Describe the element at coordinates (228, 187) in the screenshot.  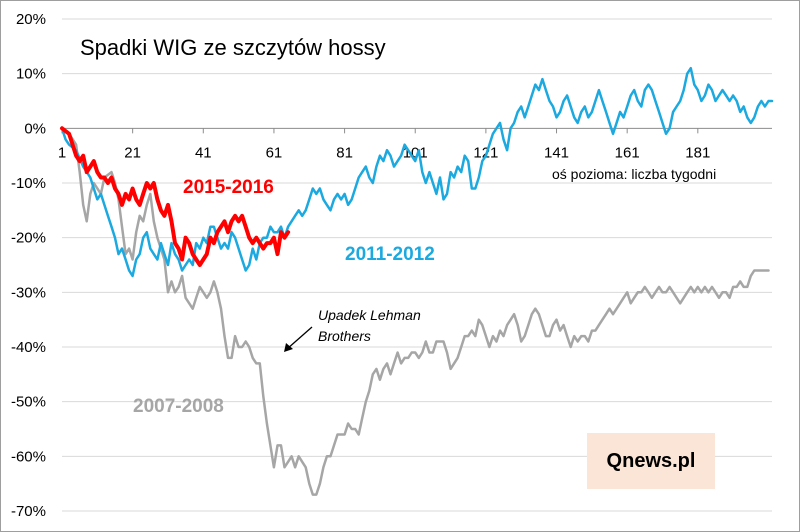
I see `series-label-2015-2016: 2015-2016` at that location.